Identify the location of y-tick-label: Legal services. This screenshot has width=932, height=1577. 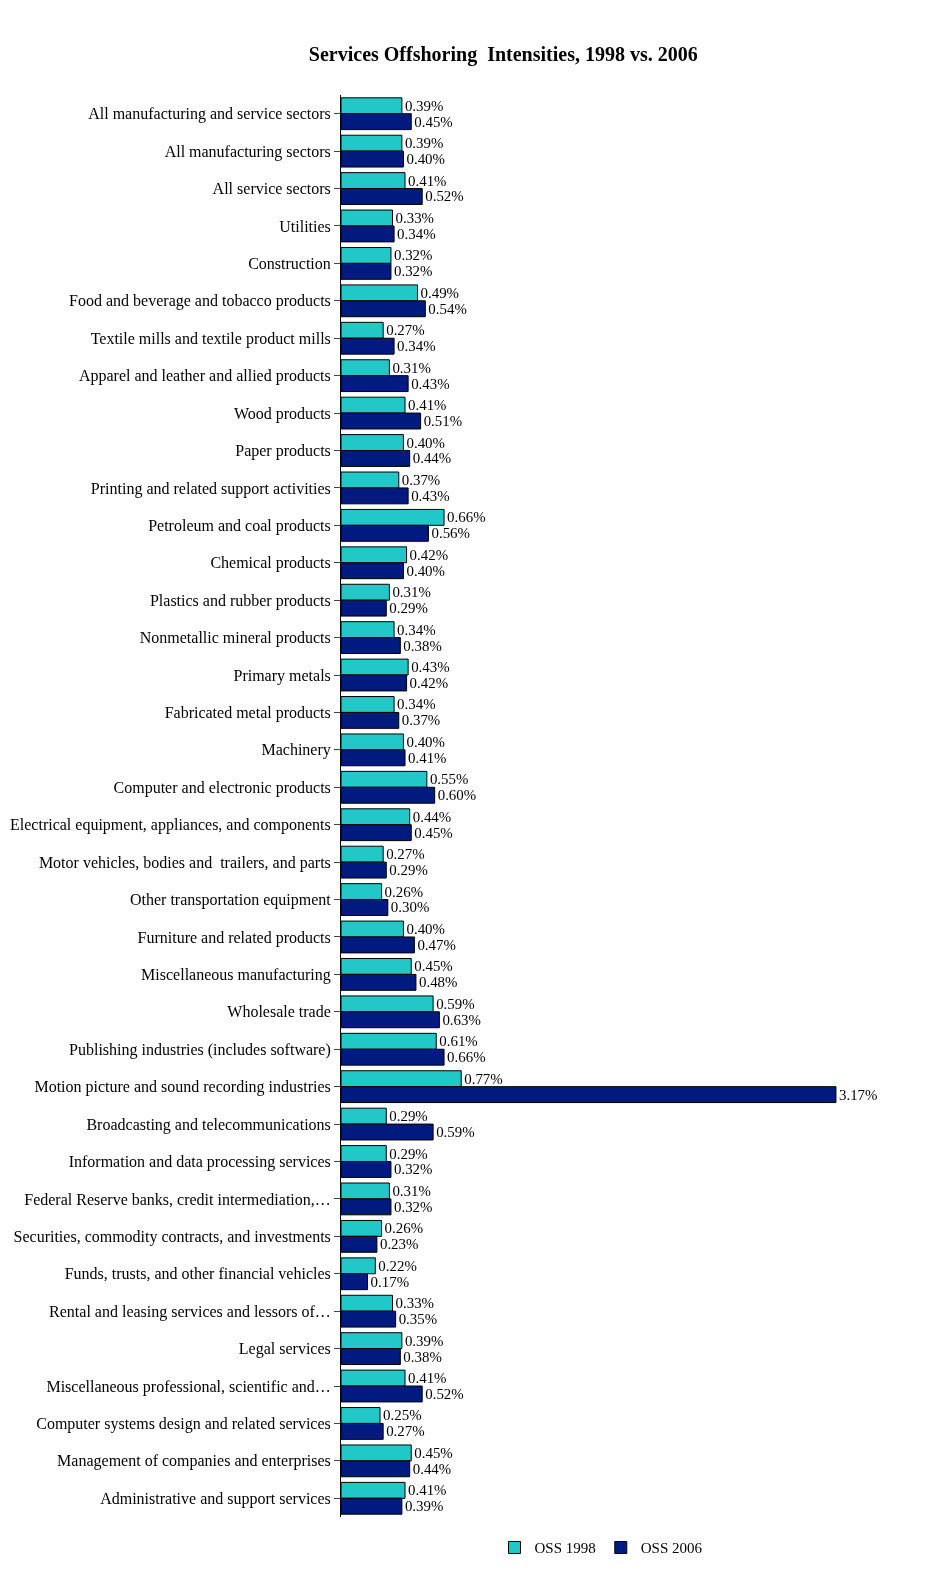
(284, 1349).